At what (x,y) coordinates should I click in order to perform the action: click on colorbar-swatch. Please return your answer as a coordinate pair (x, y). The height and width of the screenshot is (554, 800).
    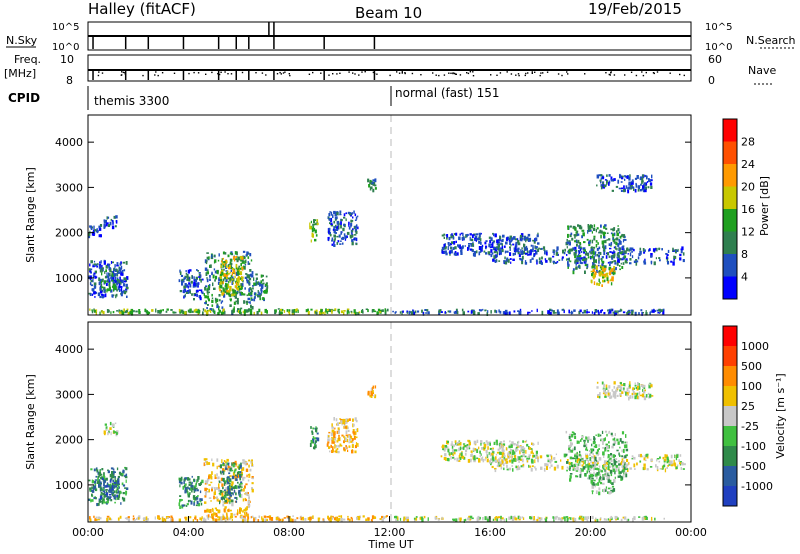
    Looking at the image, I should click on (730, 376).